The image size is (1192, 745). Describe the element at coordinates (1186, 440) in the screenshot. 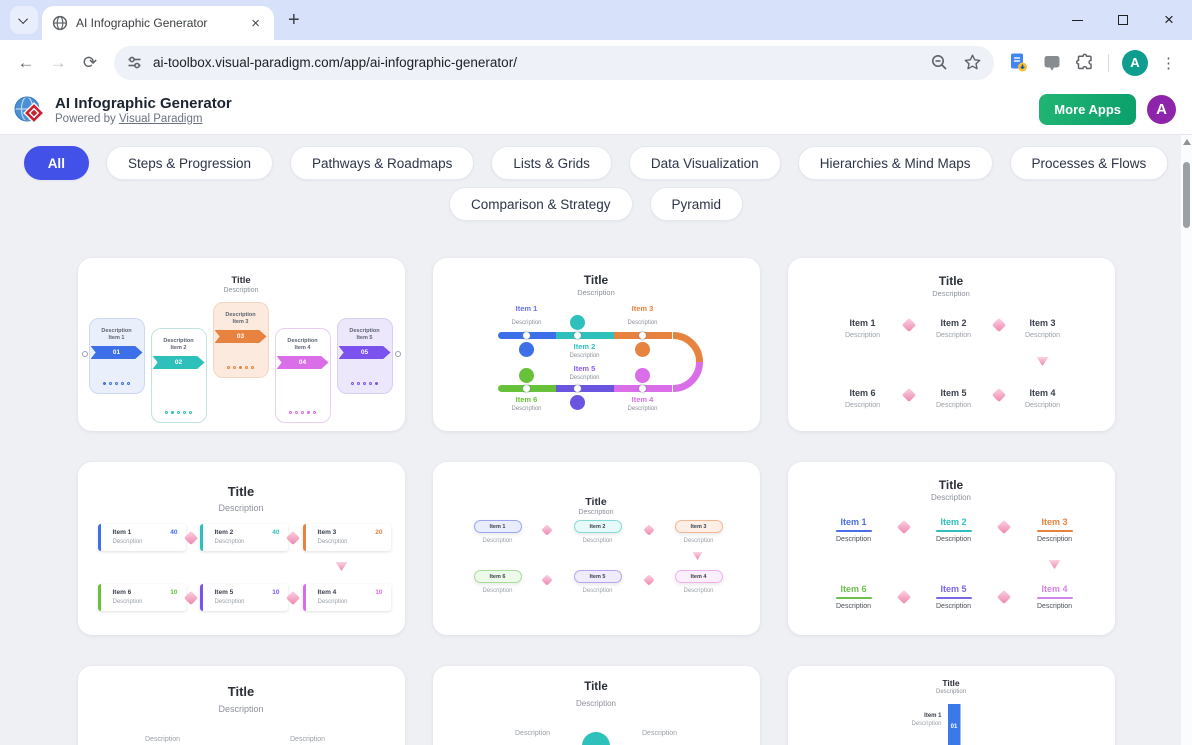

I see `page-scrollbar` at that location.